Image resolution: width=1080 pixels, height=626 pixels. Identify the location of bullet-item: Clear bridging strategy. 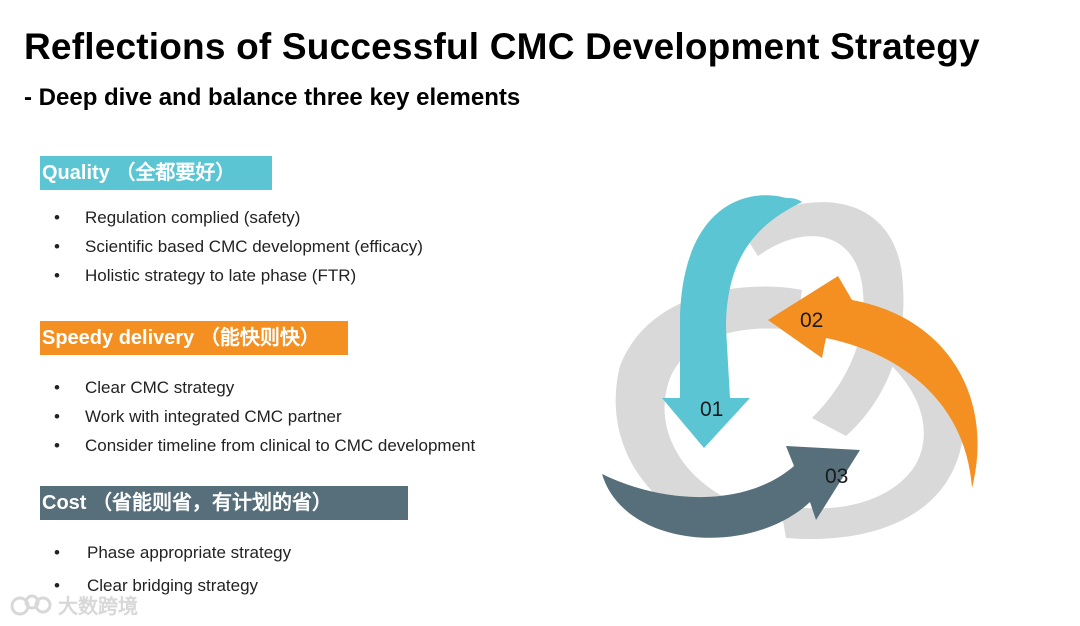
(224, 585).